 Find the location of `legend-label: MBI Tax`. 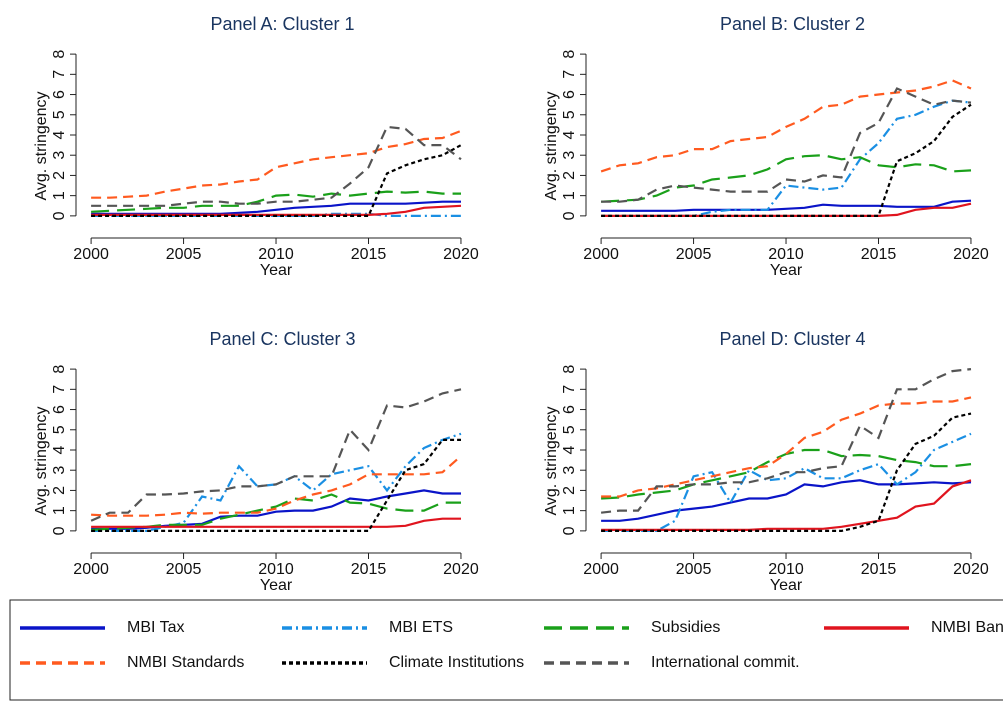

legend-label: MBI Tax is located at coordinates (156, 627).